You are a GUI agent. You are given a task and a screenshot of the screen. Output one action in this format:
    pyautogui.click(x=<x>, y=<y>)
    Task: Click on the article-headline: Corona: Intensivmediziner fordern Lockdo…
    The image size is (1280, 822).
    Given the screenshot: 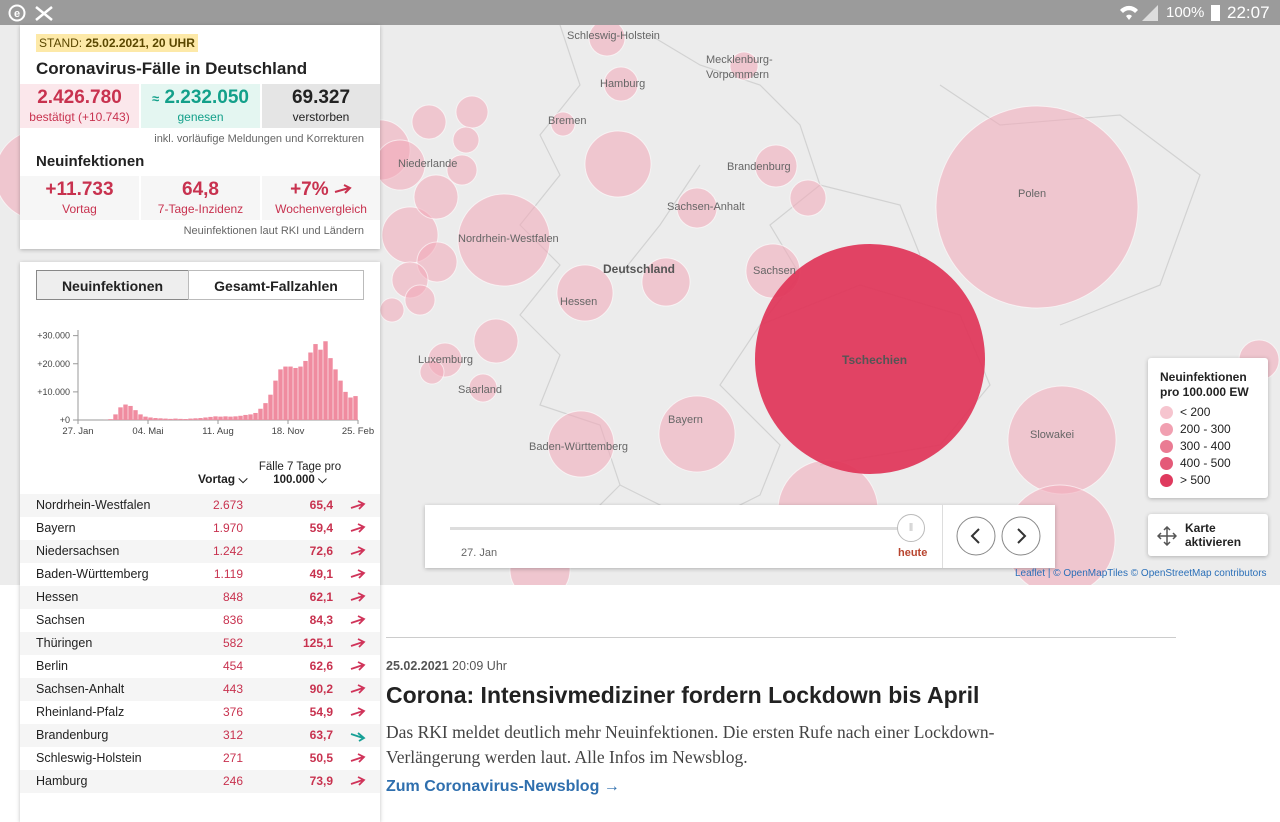 What is the action you would take?
    pyautogui.click(x=682, y=695)
    